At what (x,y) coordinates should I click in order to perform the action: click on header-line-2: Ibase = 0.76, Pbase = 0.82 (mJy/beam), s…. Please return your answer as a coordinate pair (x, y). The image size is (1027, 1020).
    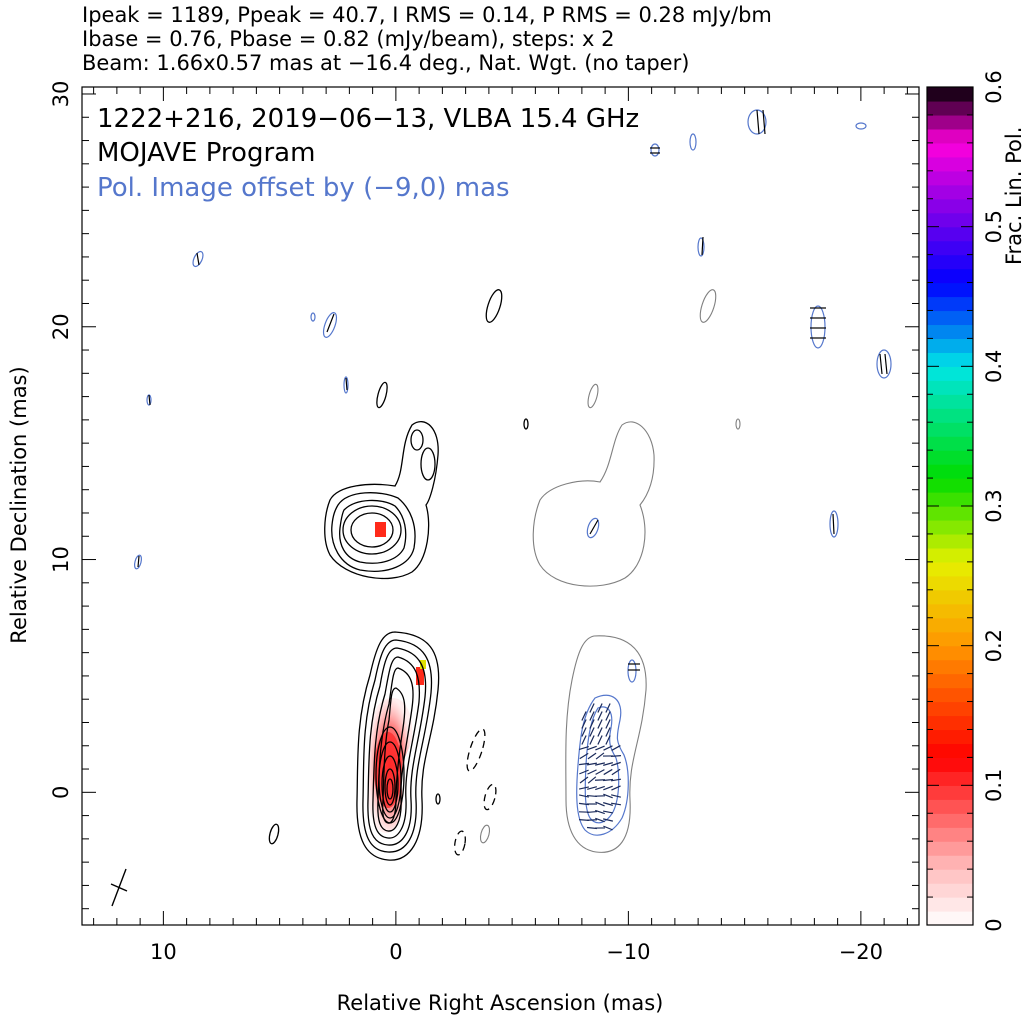
    Looking at the image, I should click on (348, 39).